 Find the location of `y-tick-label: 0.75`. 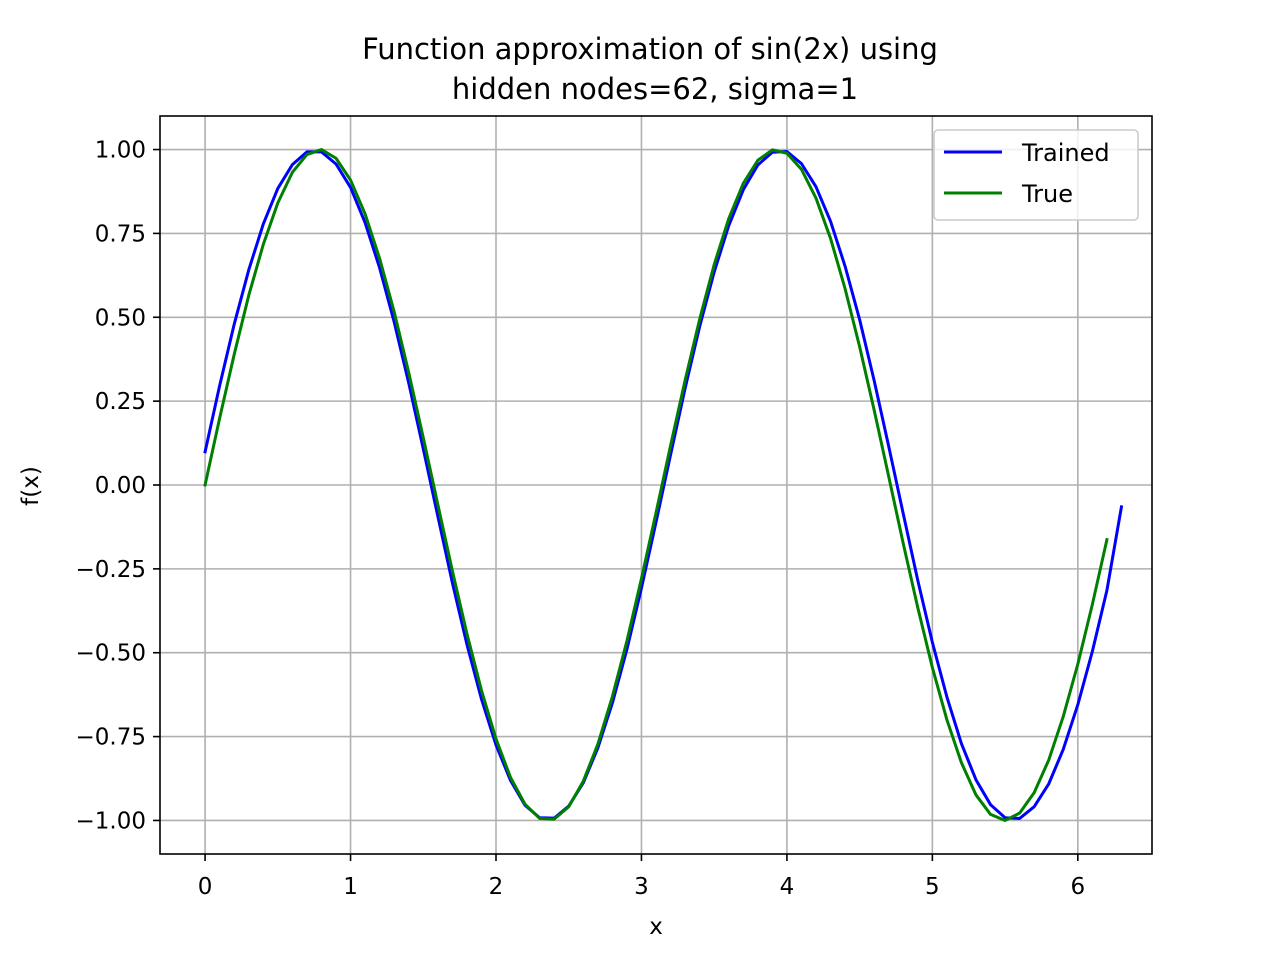

y-tick-label: 0.75 is located at coordinates (120, 234).